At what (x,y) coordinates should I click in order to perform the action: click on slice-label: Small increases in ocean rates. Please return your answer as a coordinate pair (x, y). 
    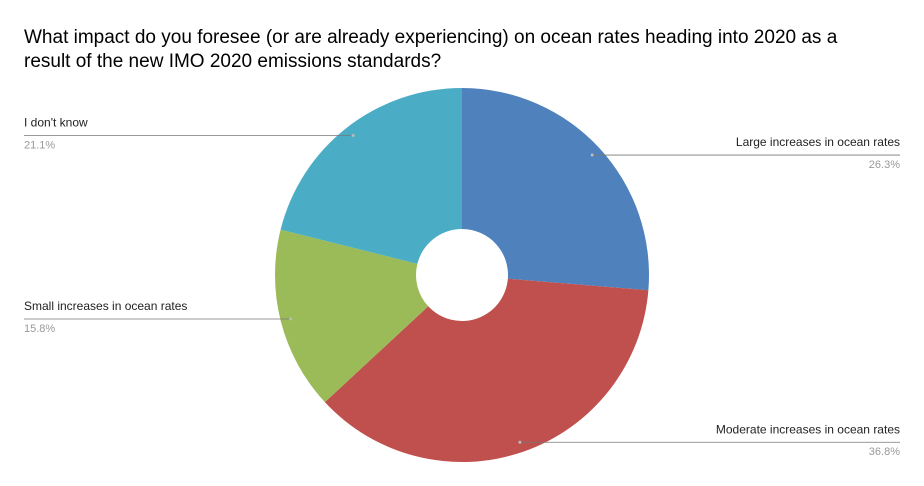
    Looking at the image, I should click on (105, 306).